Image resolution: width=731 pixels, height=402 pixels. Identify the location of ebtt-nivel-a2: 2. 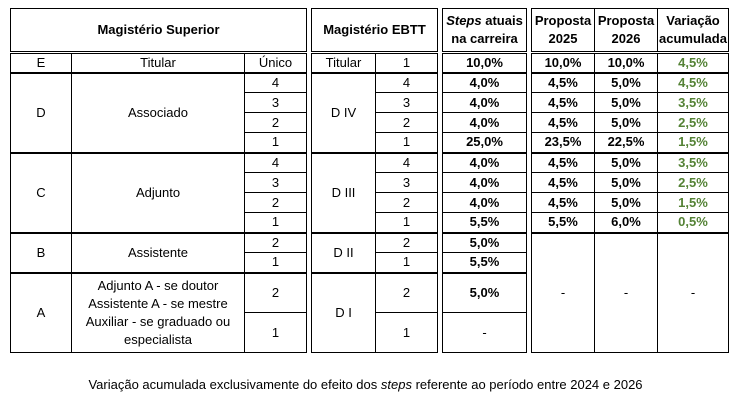
(406, 292).